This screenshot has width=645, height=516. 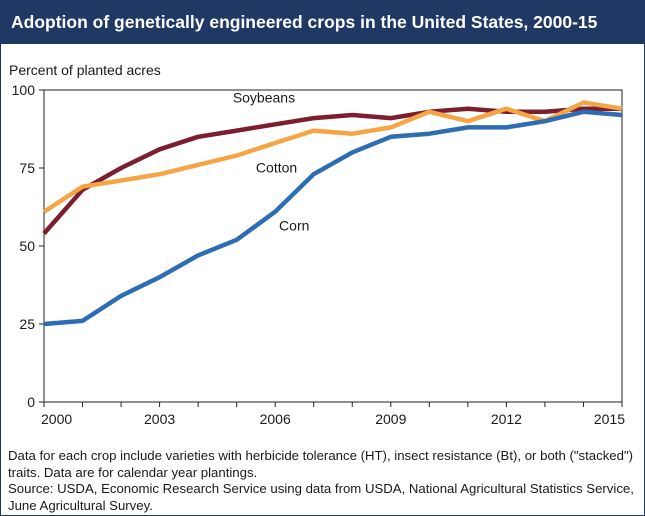 What do you see at coordinates (609, 419) in the screenshot?
I see `x-tick-label: 2015` at bounding box center [609, 419].